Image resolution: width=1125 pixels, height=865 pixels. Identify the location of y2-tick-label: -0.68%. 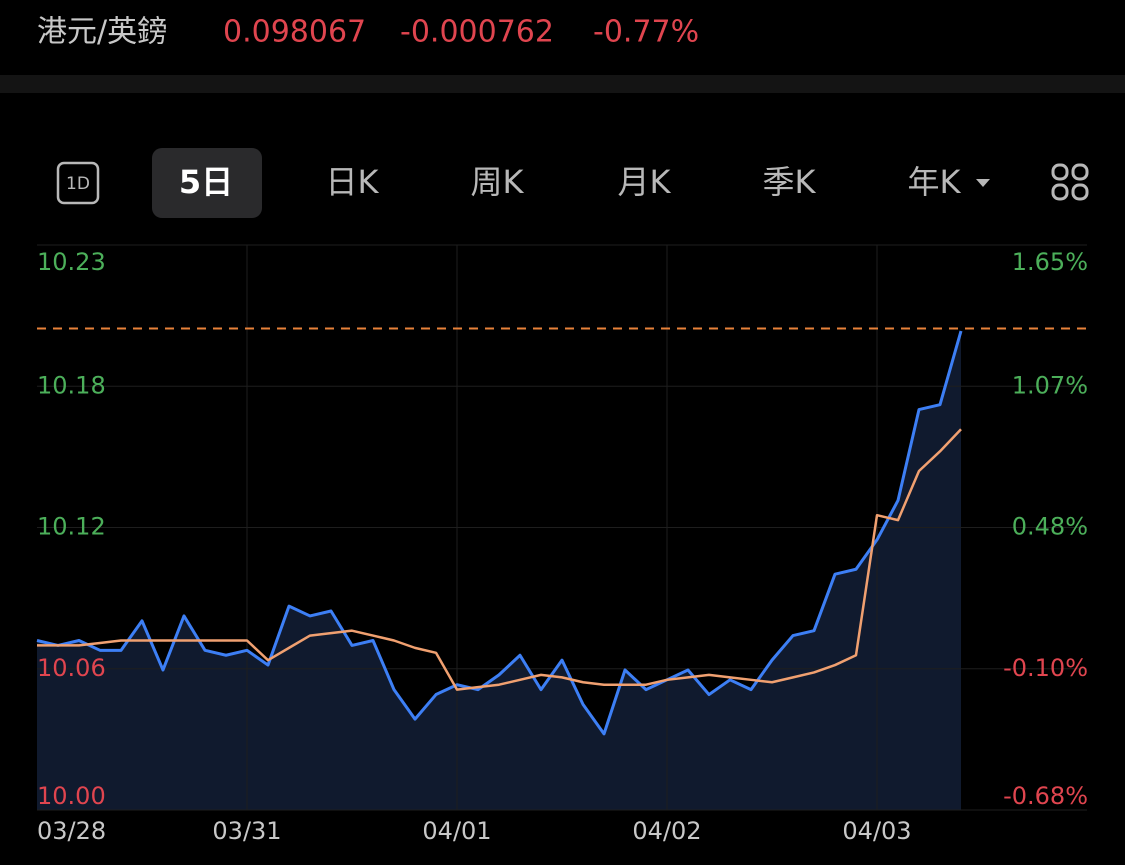
(1045, 796).